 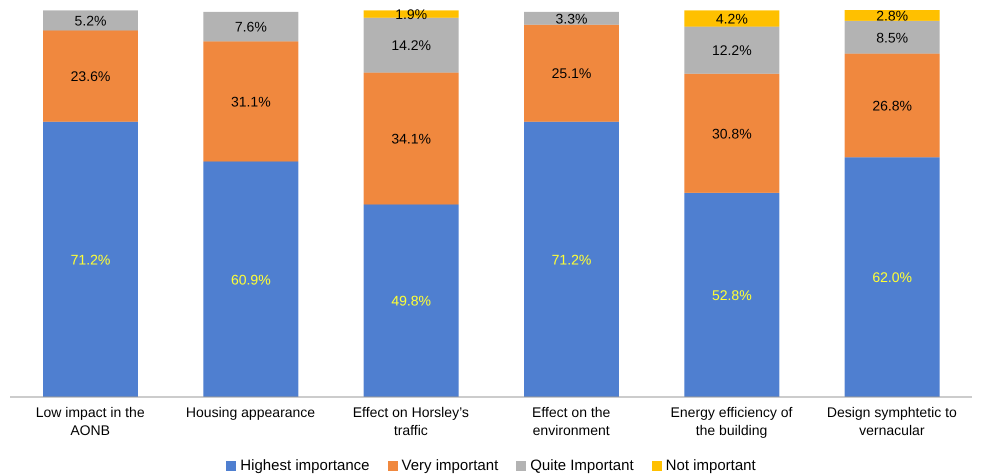 I want to click on data-label: 49.8%, so click(x=411, y=300).